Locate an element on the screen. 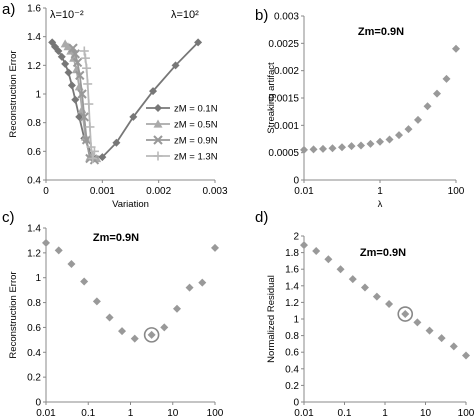 This screenshot has height=420, width=474. panel-c-xtick-label: 10 is located at coordinates (173, 413).